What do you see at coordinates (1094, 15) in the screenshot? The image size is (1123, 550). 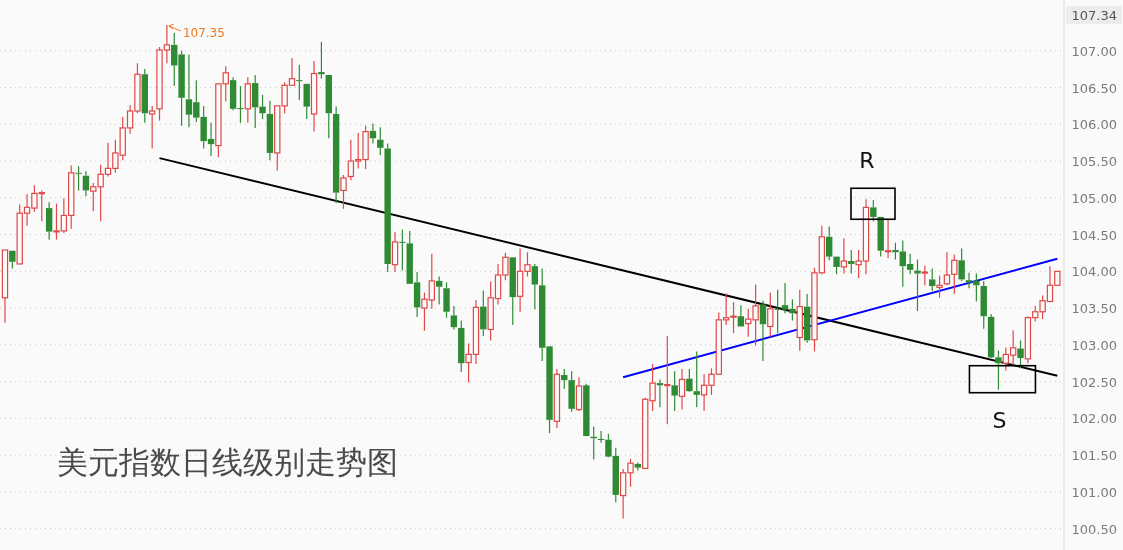 I see `text: 107.34` at bounding box center [1094, 15].